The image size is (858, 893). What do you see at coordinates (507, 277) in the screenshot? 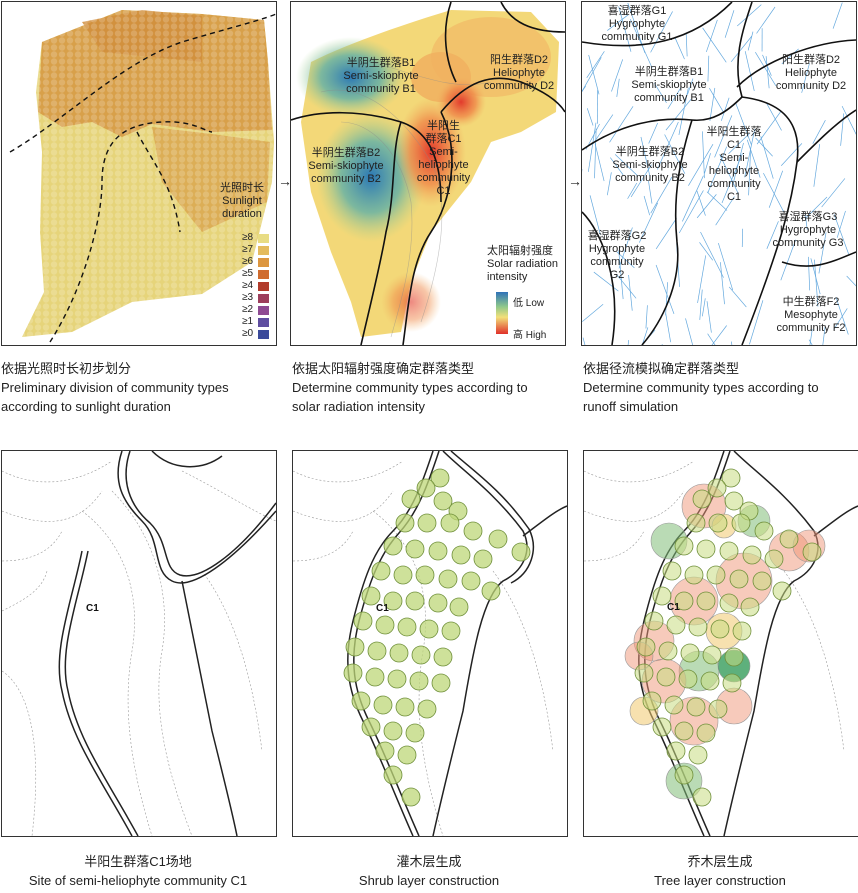
I see `radiation-legend-en2: intensity` at bounding box center [507, 277].